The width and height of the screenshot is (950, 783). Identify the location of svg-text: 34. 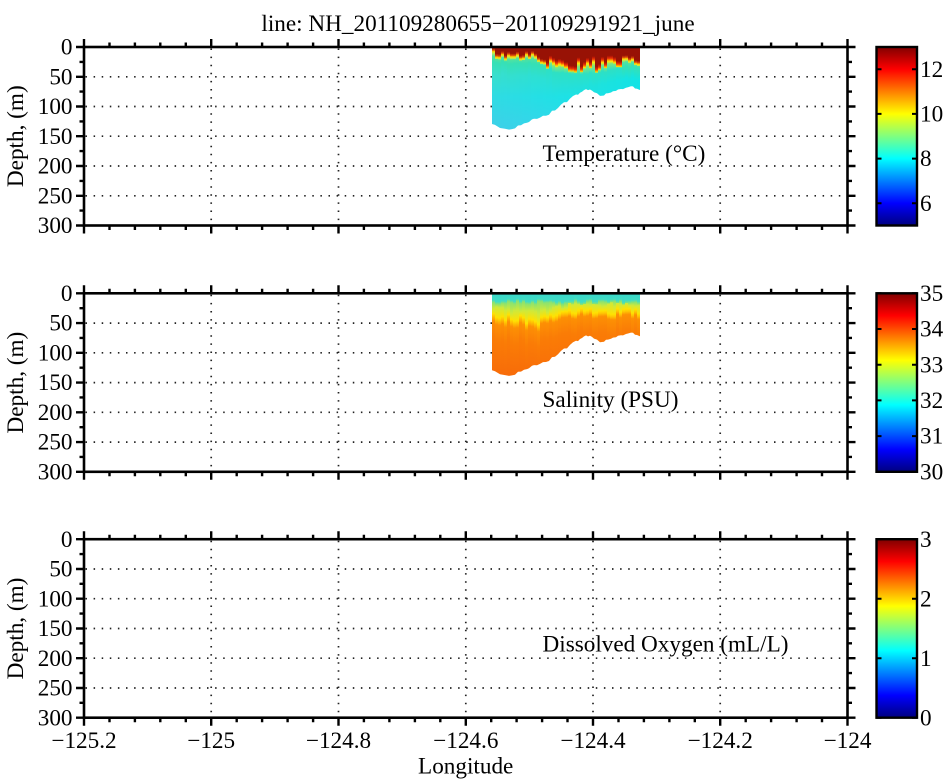
(932, 330).